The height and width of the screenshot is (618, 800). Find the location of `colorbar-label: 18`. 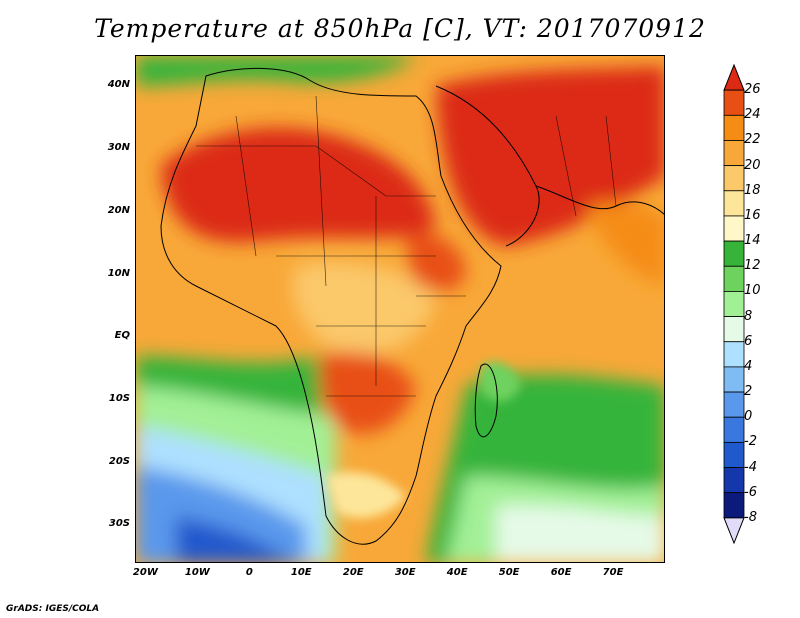

colorbar-label: 18 is located at coordinates (752, 190).